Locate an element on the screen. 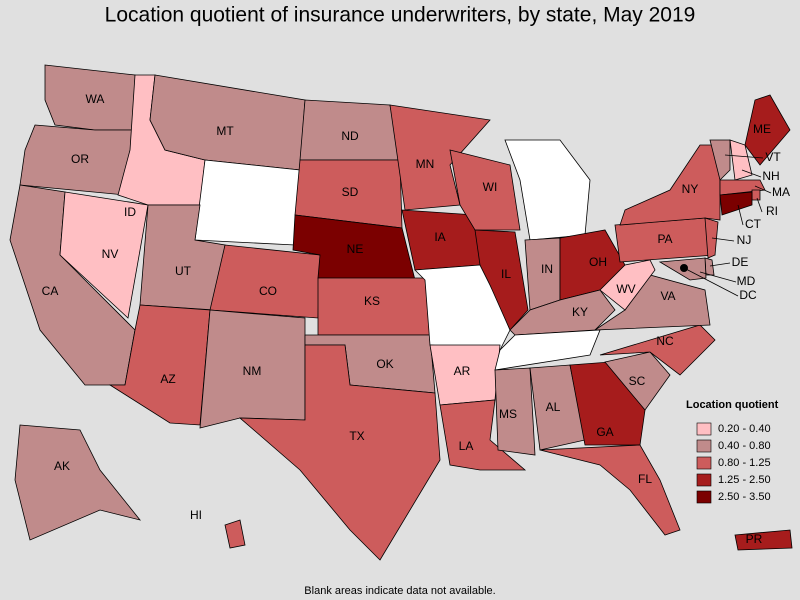  state-label: CO is located at coordinates (268, 291).